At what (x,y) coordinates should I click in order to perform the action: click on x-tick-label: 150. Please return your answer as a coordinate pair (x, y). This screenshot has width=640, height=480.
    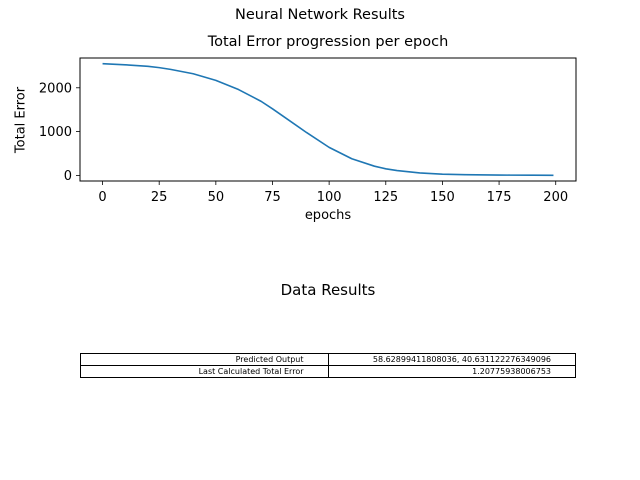
    Looking at the image, I should click on (442, 197).